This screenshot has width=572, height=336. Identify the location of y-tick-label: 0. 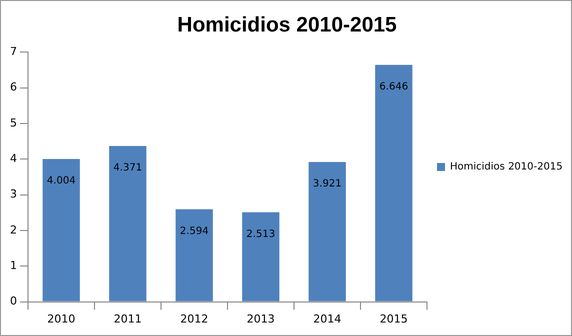
(13, 301).